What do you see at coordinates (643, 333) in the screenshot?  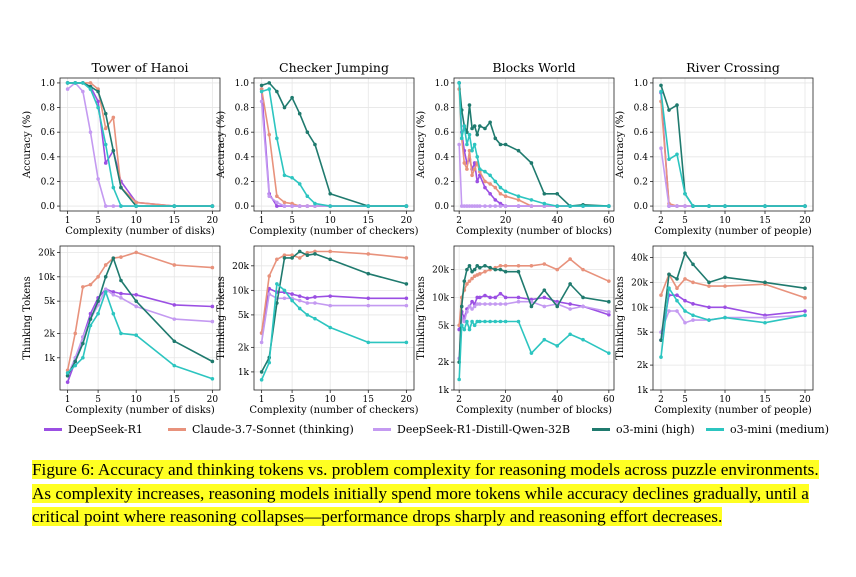 I see `y-tick-label: 5k` at bounding box center [643, 333].